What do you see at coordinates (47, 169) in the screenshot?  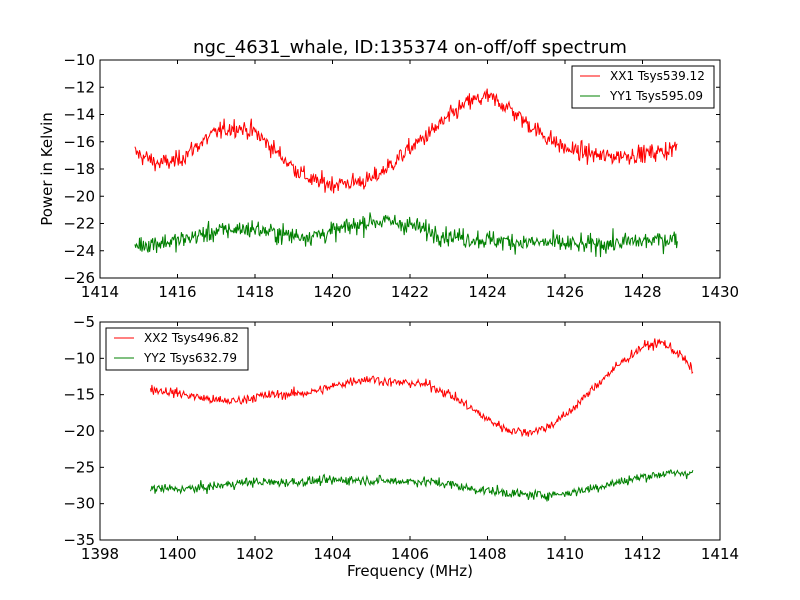 I see `top-plot-ylabel: Power in Kelvin` at bounding box center [47, 169].